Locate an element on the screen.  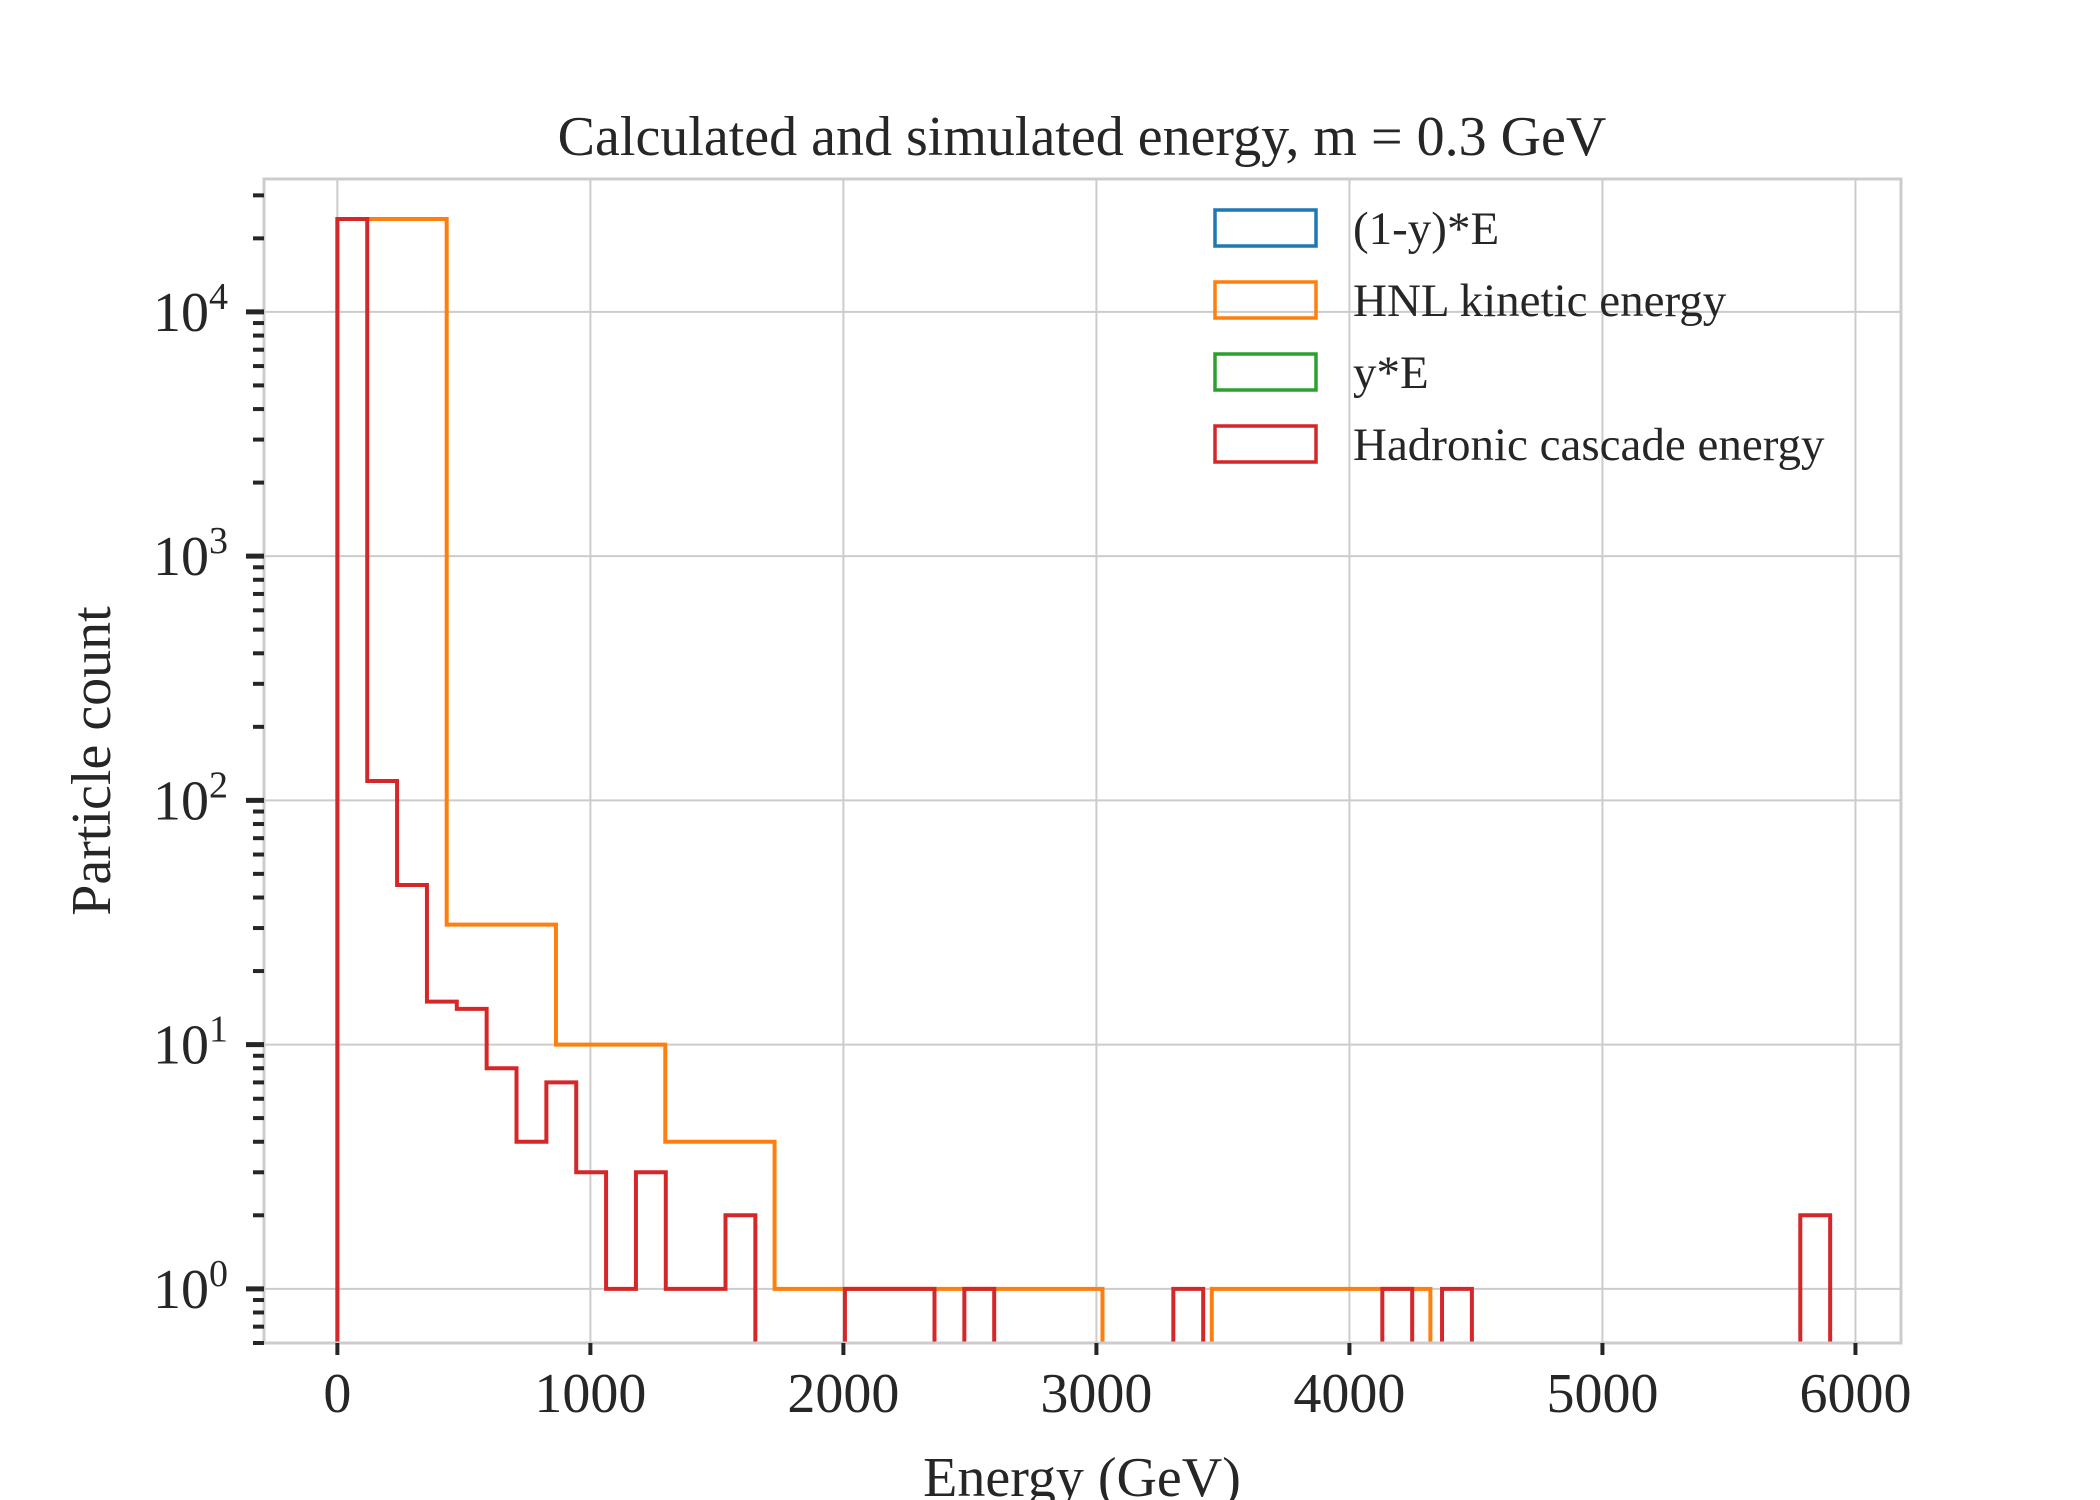
legend-label: HNL kinetic energy is located at coordinates (1540, 301).